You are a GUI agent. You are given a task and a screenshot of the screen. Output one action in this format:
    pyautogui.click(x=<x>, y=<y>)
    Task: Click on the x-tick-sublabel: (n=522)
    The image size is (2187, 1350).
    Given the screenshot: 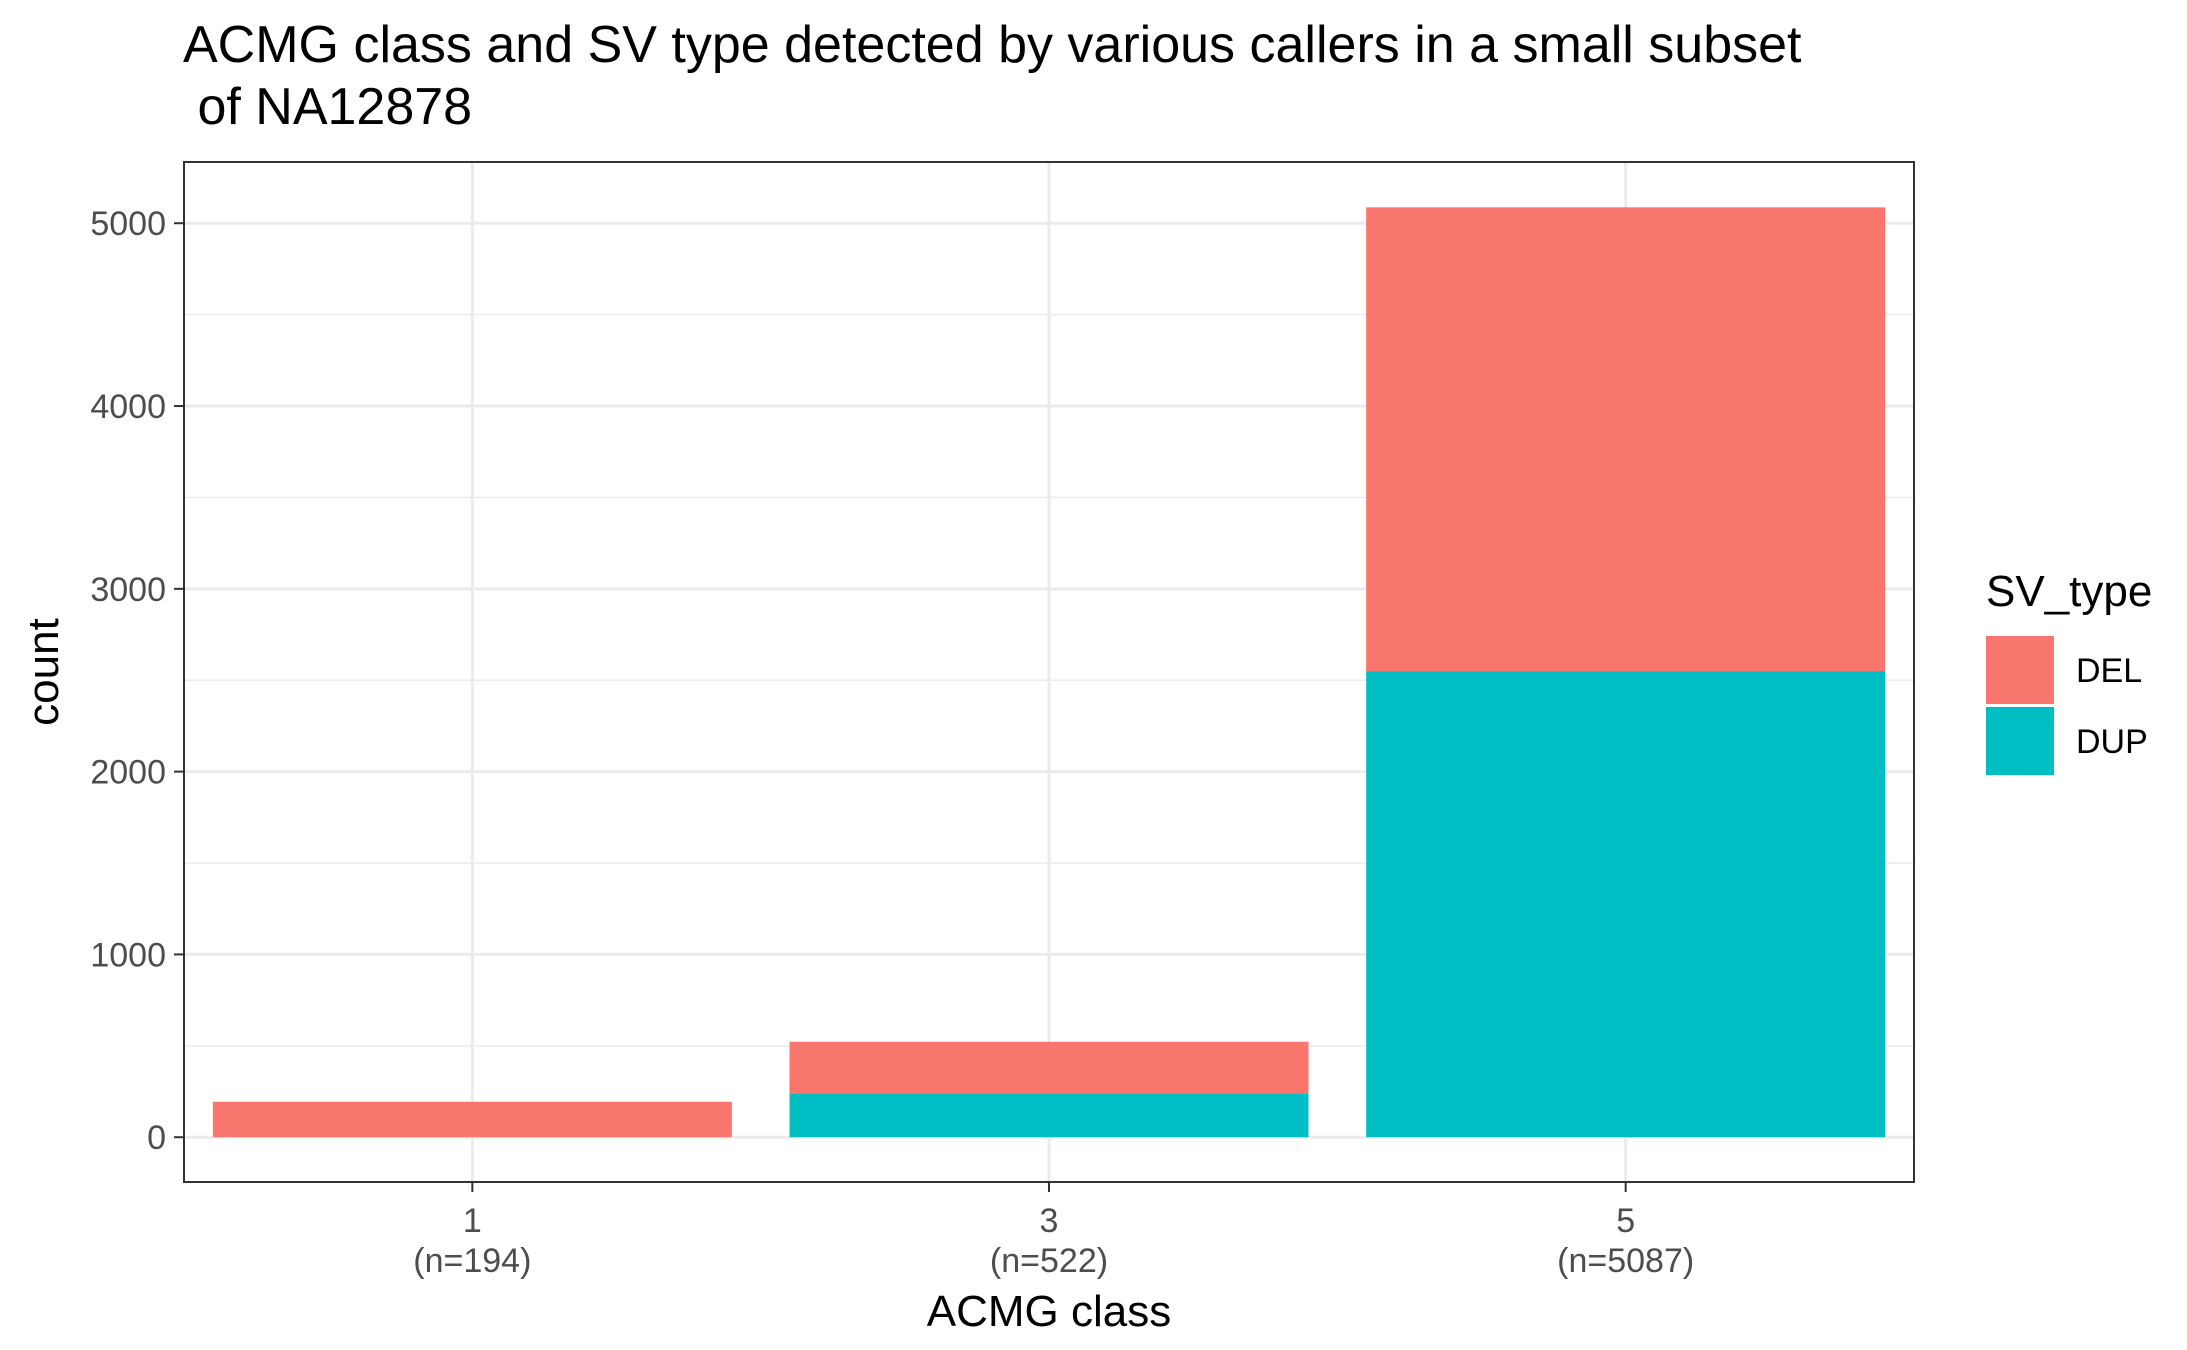 What is the action you would take?
    pyautogui.click(x=1049, y=1261)
    